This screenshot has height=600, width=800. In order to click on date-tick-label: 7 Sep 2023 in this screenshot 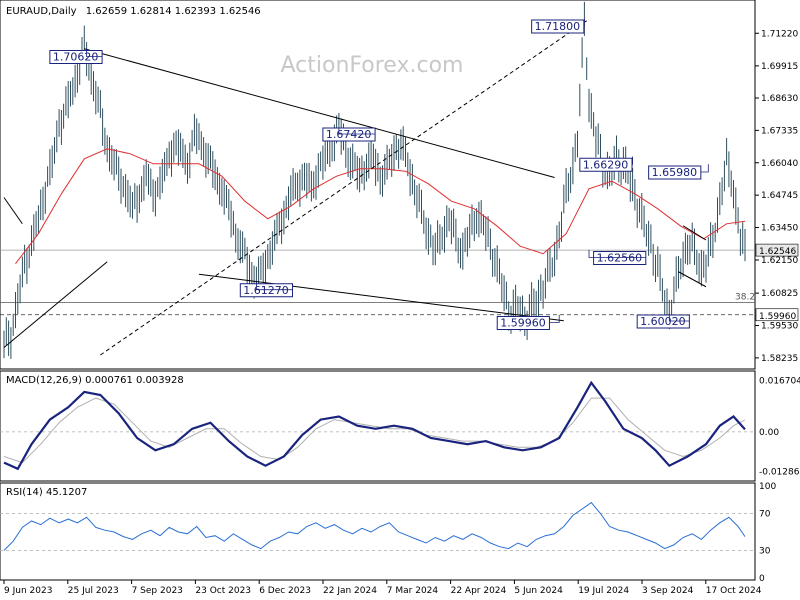, I will do `click(157, 591)`.